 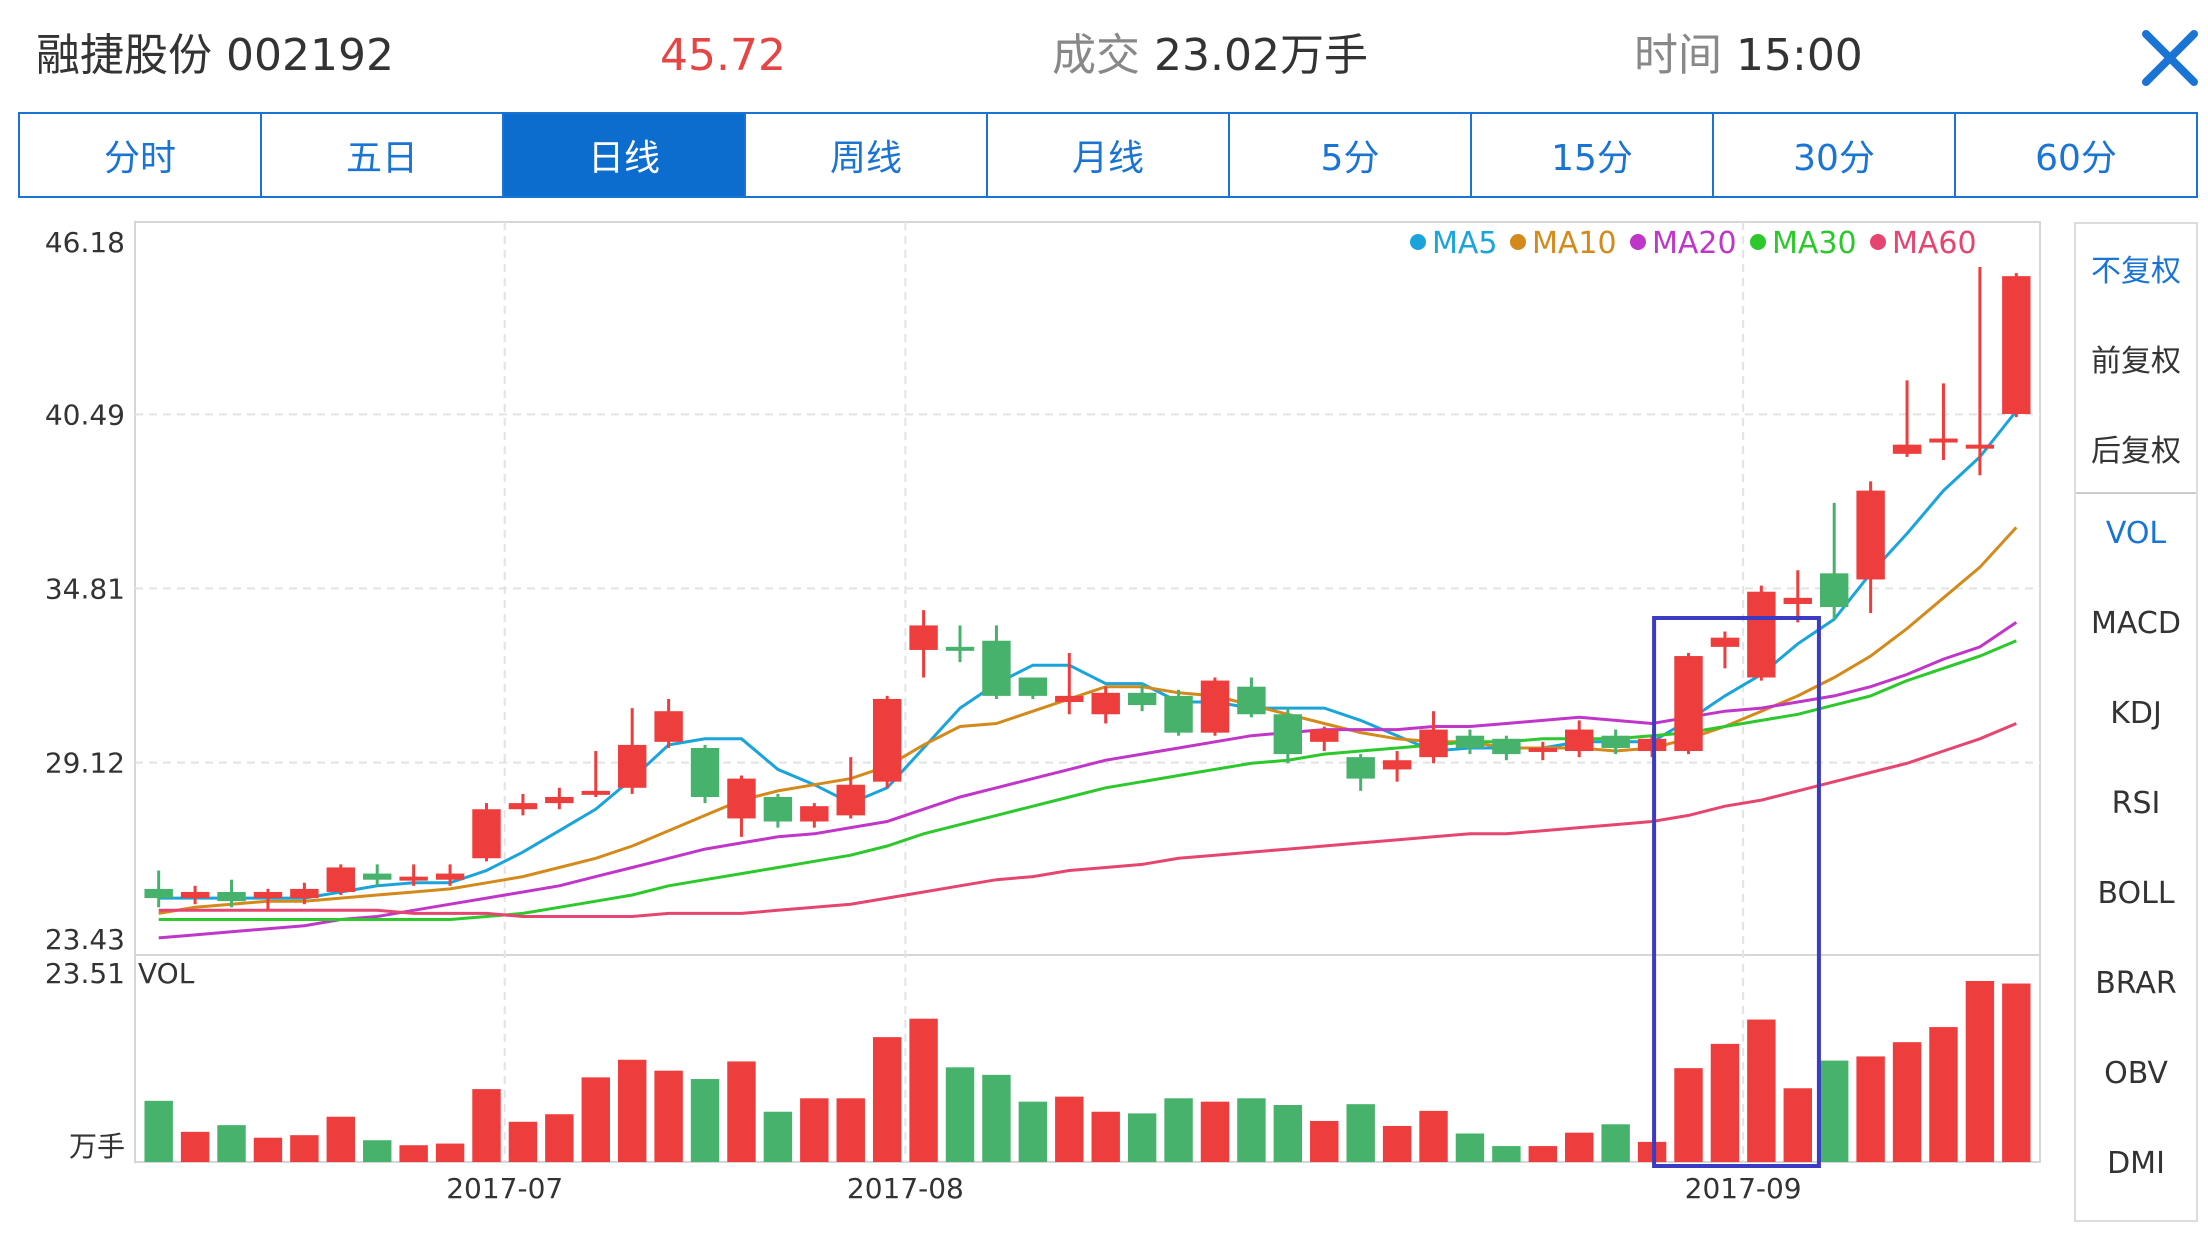 What do you see at coordinates (2076, 158) in the screenshot?
I see `tab-60min: 60分` at bounding box center [2076, 158].